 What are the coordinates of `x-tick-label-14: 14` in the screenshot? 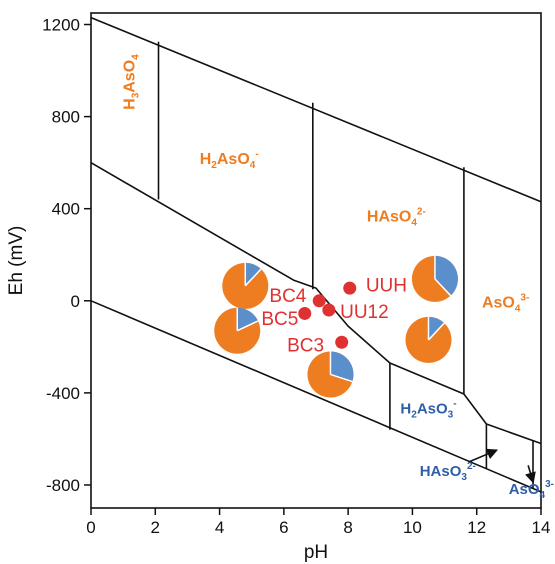 It's located at (541, 527).